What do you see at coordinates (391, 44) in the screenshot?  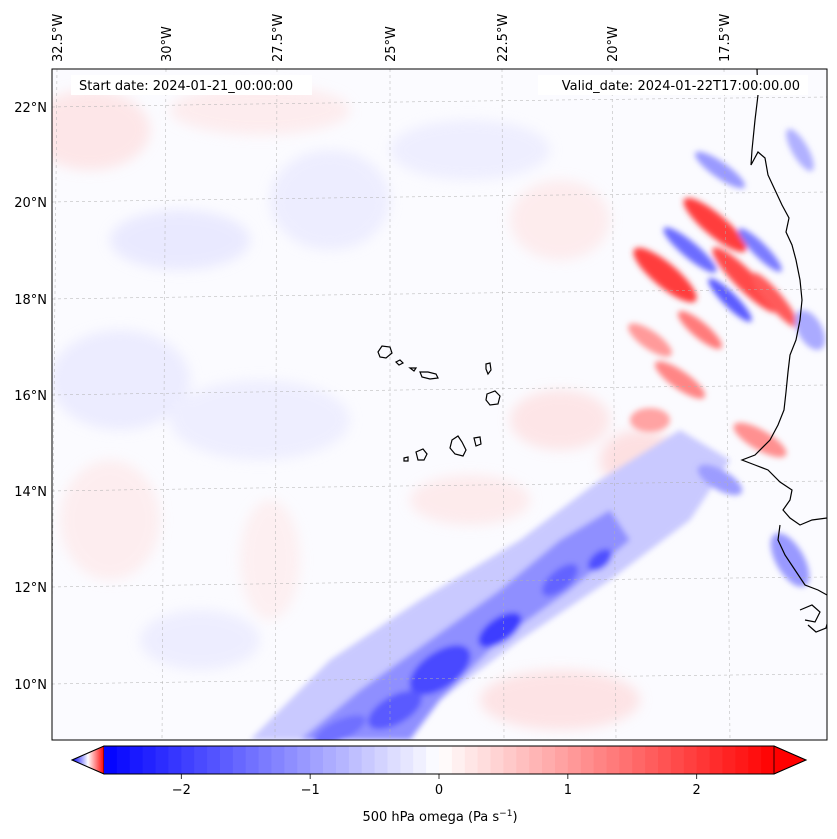 I see `longitude-label: 25°W` at bounding box center [391, 44].